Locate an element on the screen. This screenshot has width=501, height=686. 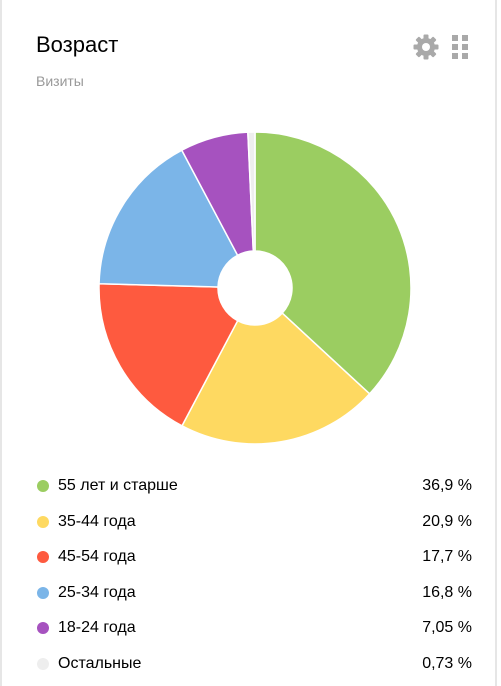
legend-value: 16,8 % is located at coordinates (447, 592).